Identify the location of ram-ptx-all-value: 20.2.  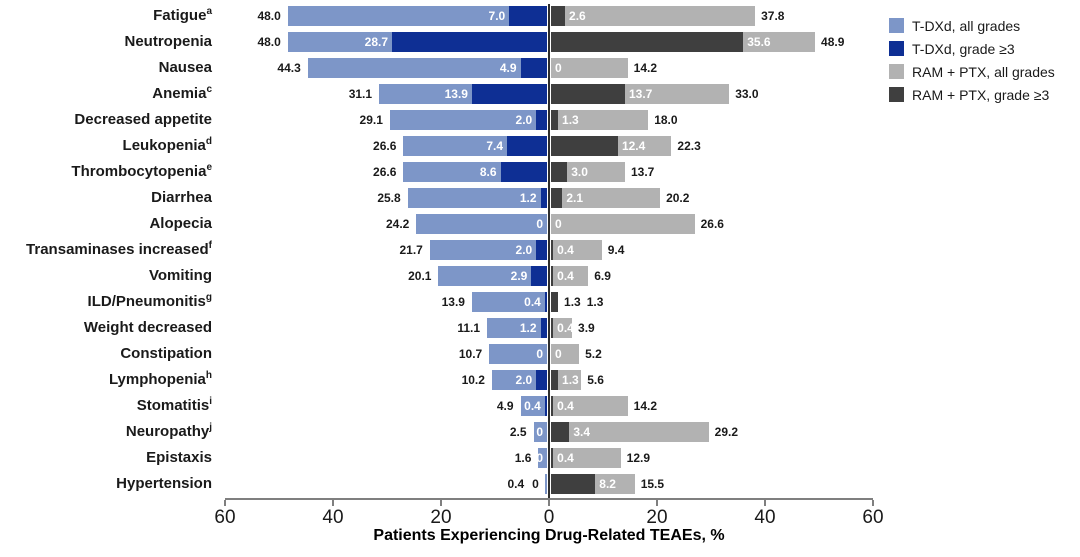
(678, 198).